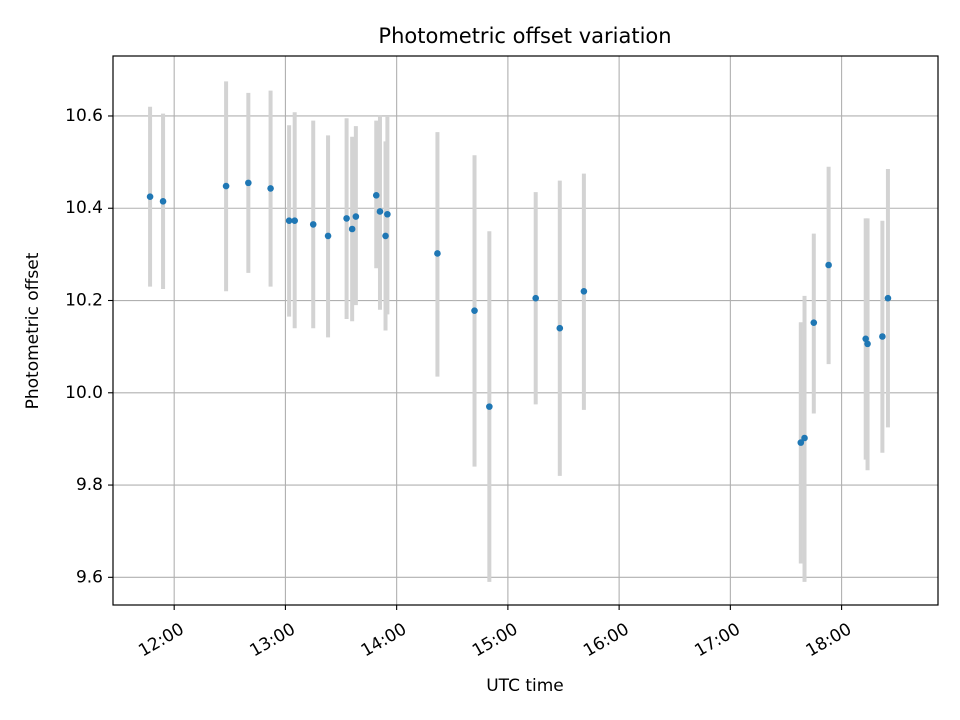 This screenshot has width=960, height=720. Describe the element at coordinates (89, 577) in the screenshot. I see `y-tick-label: 9.6` at that location.